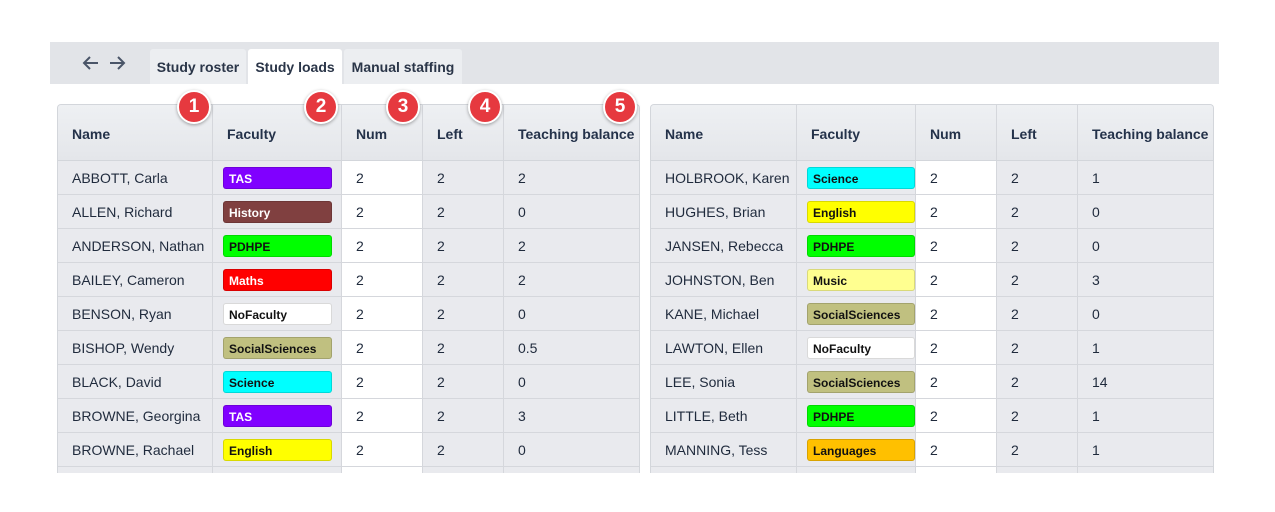 The image size is (1275, 512). I want to click on header-row: Name Faculty Num Left Teaching balance, so click(932, 133).